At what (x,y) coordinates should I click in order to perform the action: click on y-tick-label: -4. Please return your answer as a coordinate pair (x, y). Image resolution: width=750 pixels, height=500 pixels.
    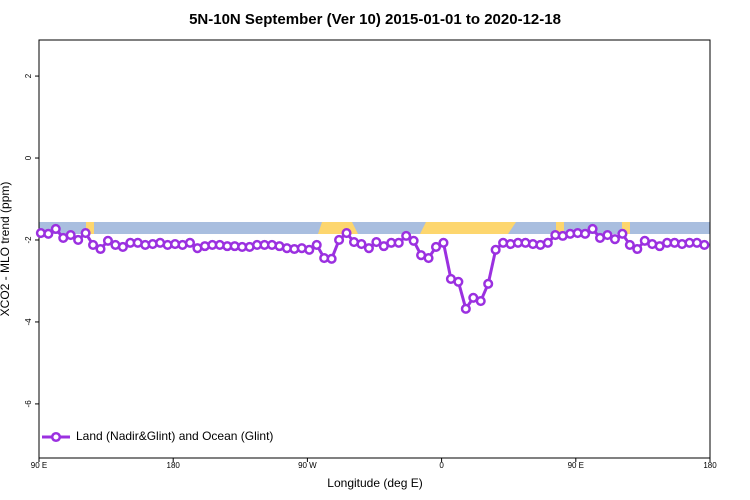
    Looking at the image, I should click on (28, 322).